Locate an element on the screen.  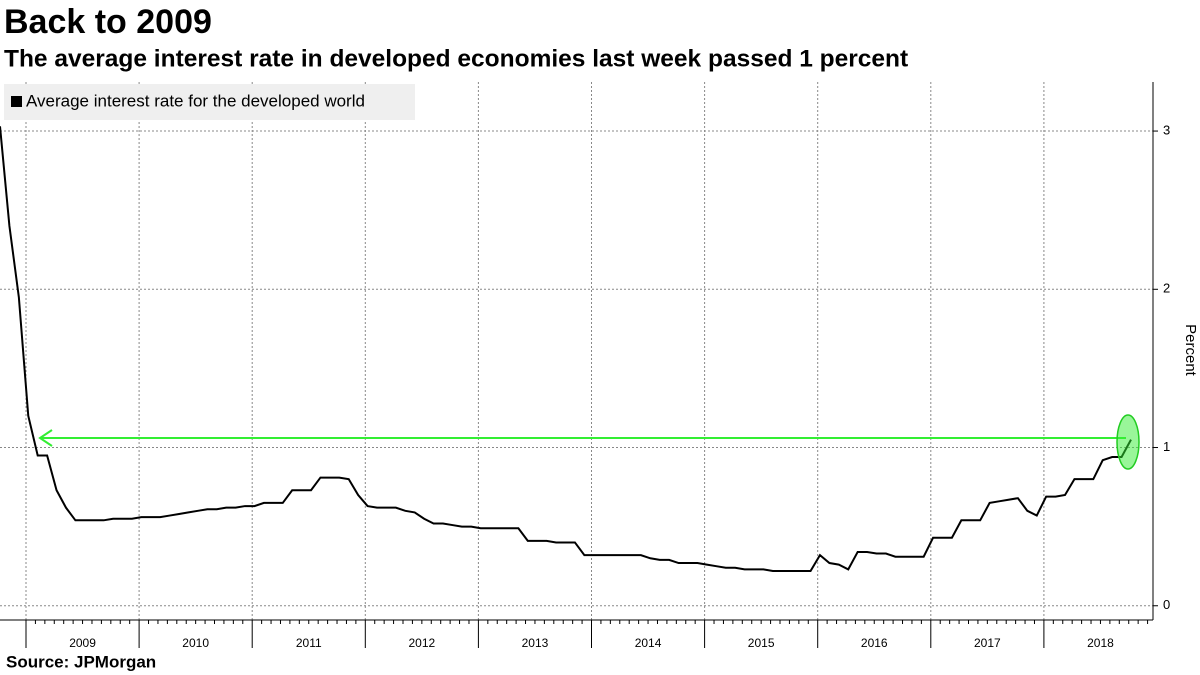
x-tick-label: 2017 is located at coordinates (987, 643).